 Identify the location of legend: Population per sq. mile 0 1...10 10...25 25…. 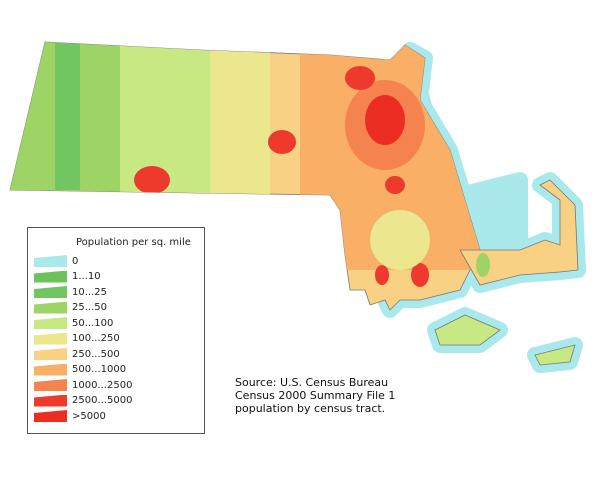
(116, 330).